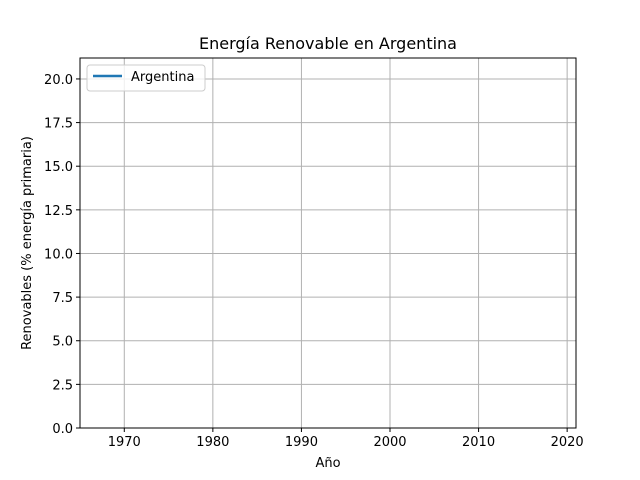  Describe the element at coordinates (346, 439) in the screenshot. I see `x-axis-ticks: 1970 1980 1990 2000 2010 2020` at that location.